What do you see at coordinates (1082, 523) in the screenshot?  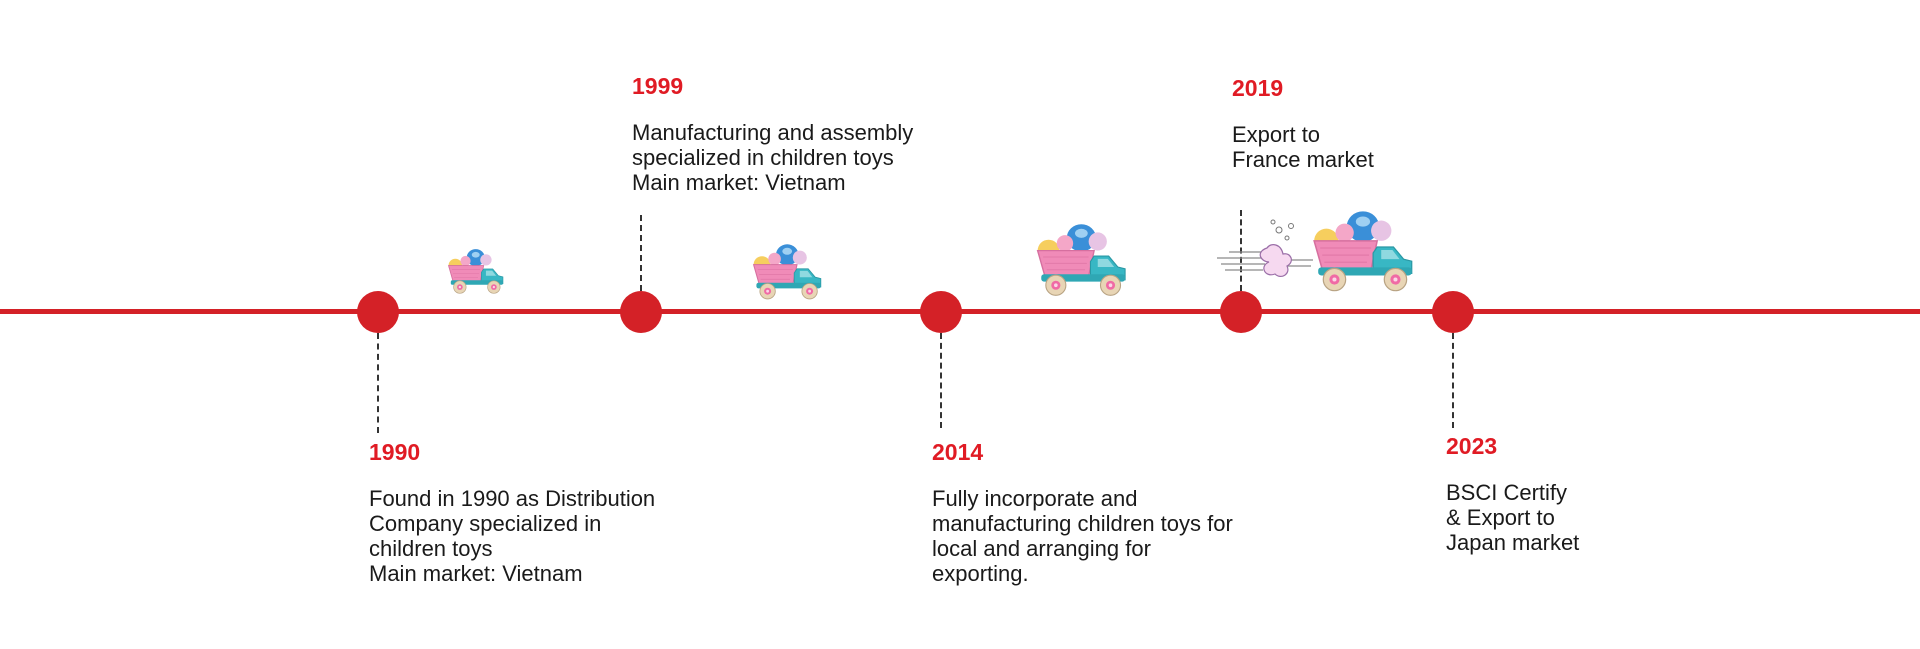 I see `milestone-description-line: manufacturing children toys for` at bounding box center [1082, 523].